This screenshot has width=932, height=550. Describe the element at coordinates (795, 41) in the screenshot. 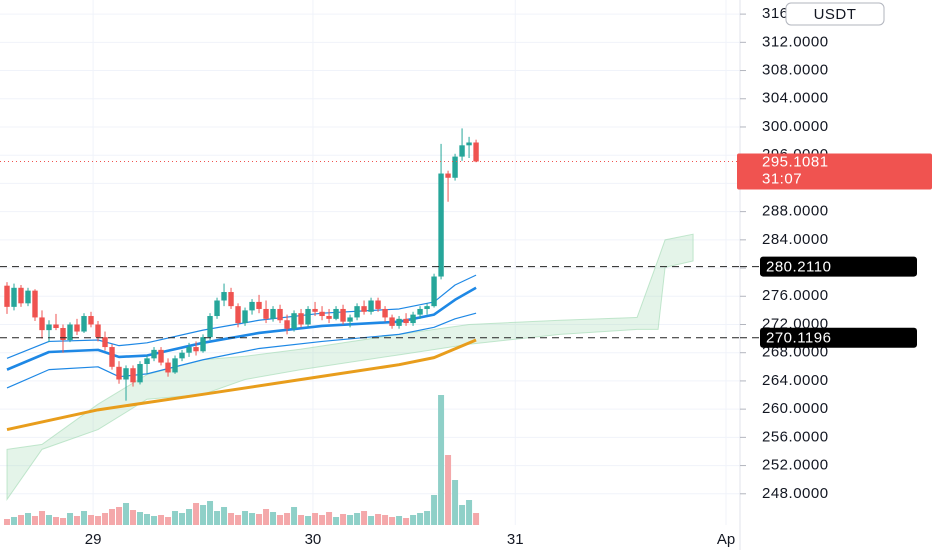

I see `y-tick-label: 312.0000` at that location.